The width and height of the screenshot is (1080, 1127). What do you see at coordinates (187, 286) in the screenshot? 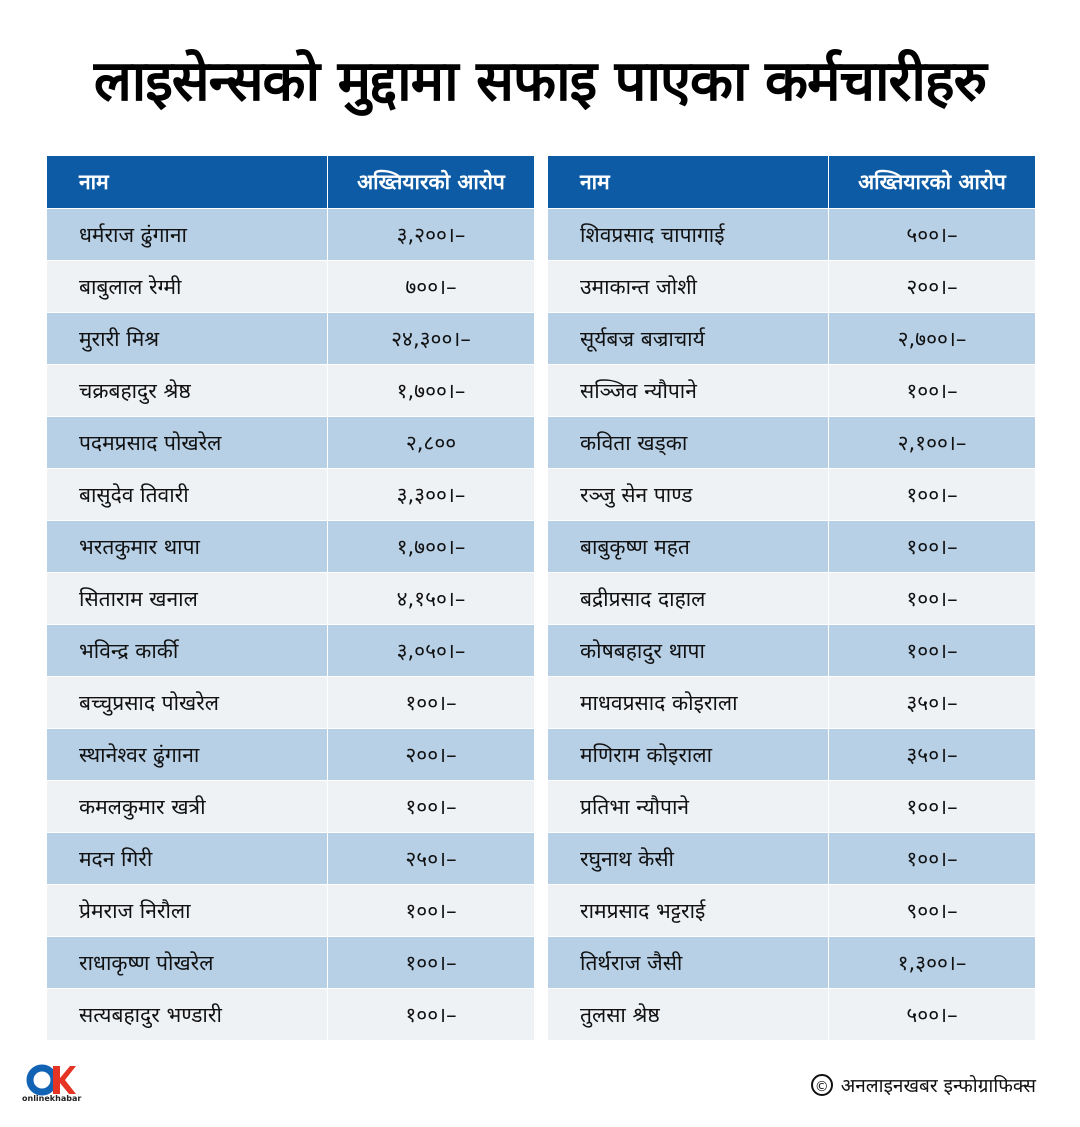
I see `left-employee-name: बाबुलाल रेग्मी` at bounding box center [187, 286].